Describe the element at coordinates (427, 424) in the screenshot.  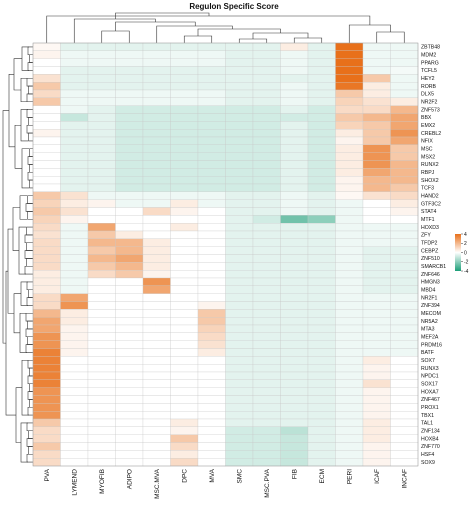
I see `row-label: TAL1` at that location.